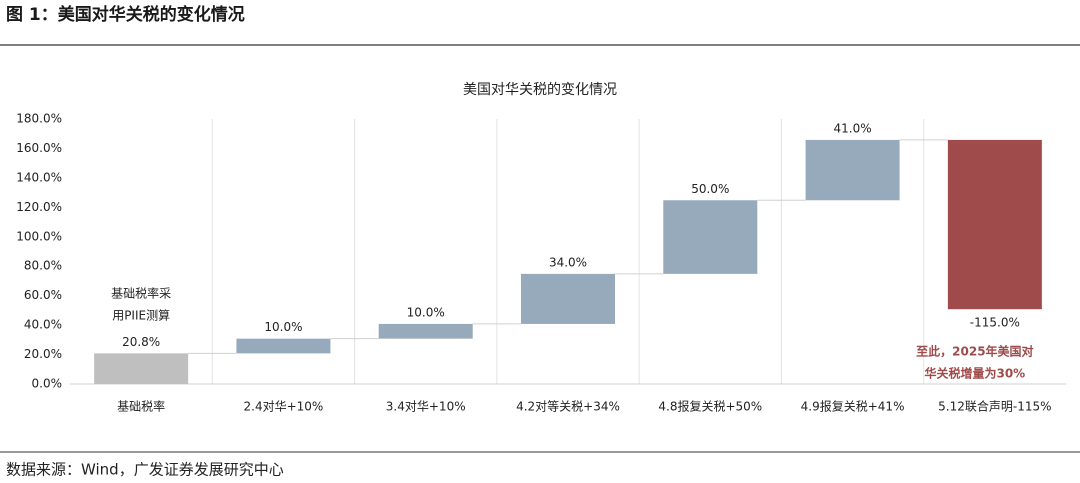 The width and height of the screenshot is (1080, 483). I want to click on data-label: 34.0%, so click(568, 262).